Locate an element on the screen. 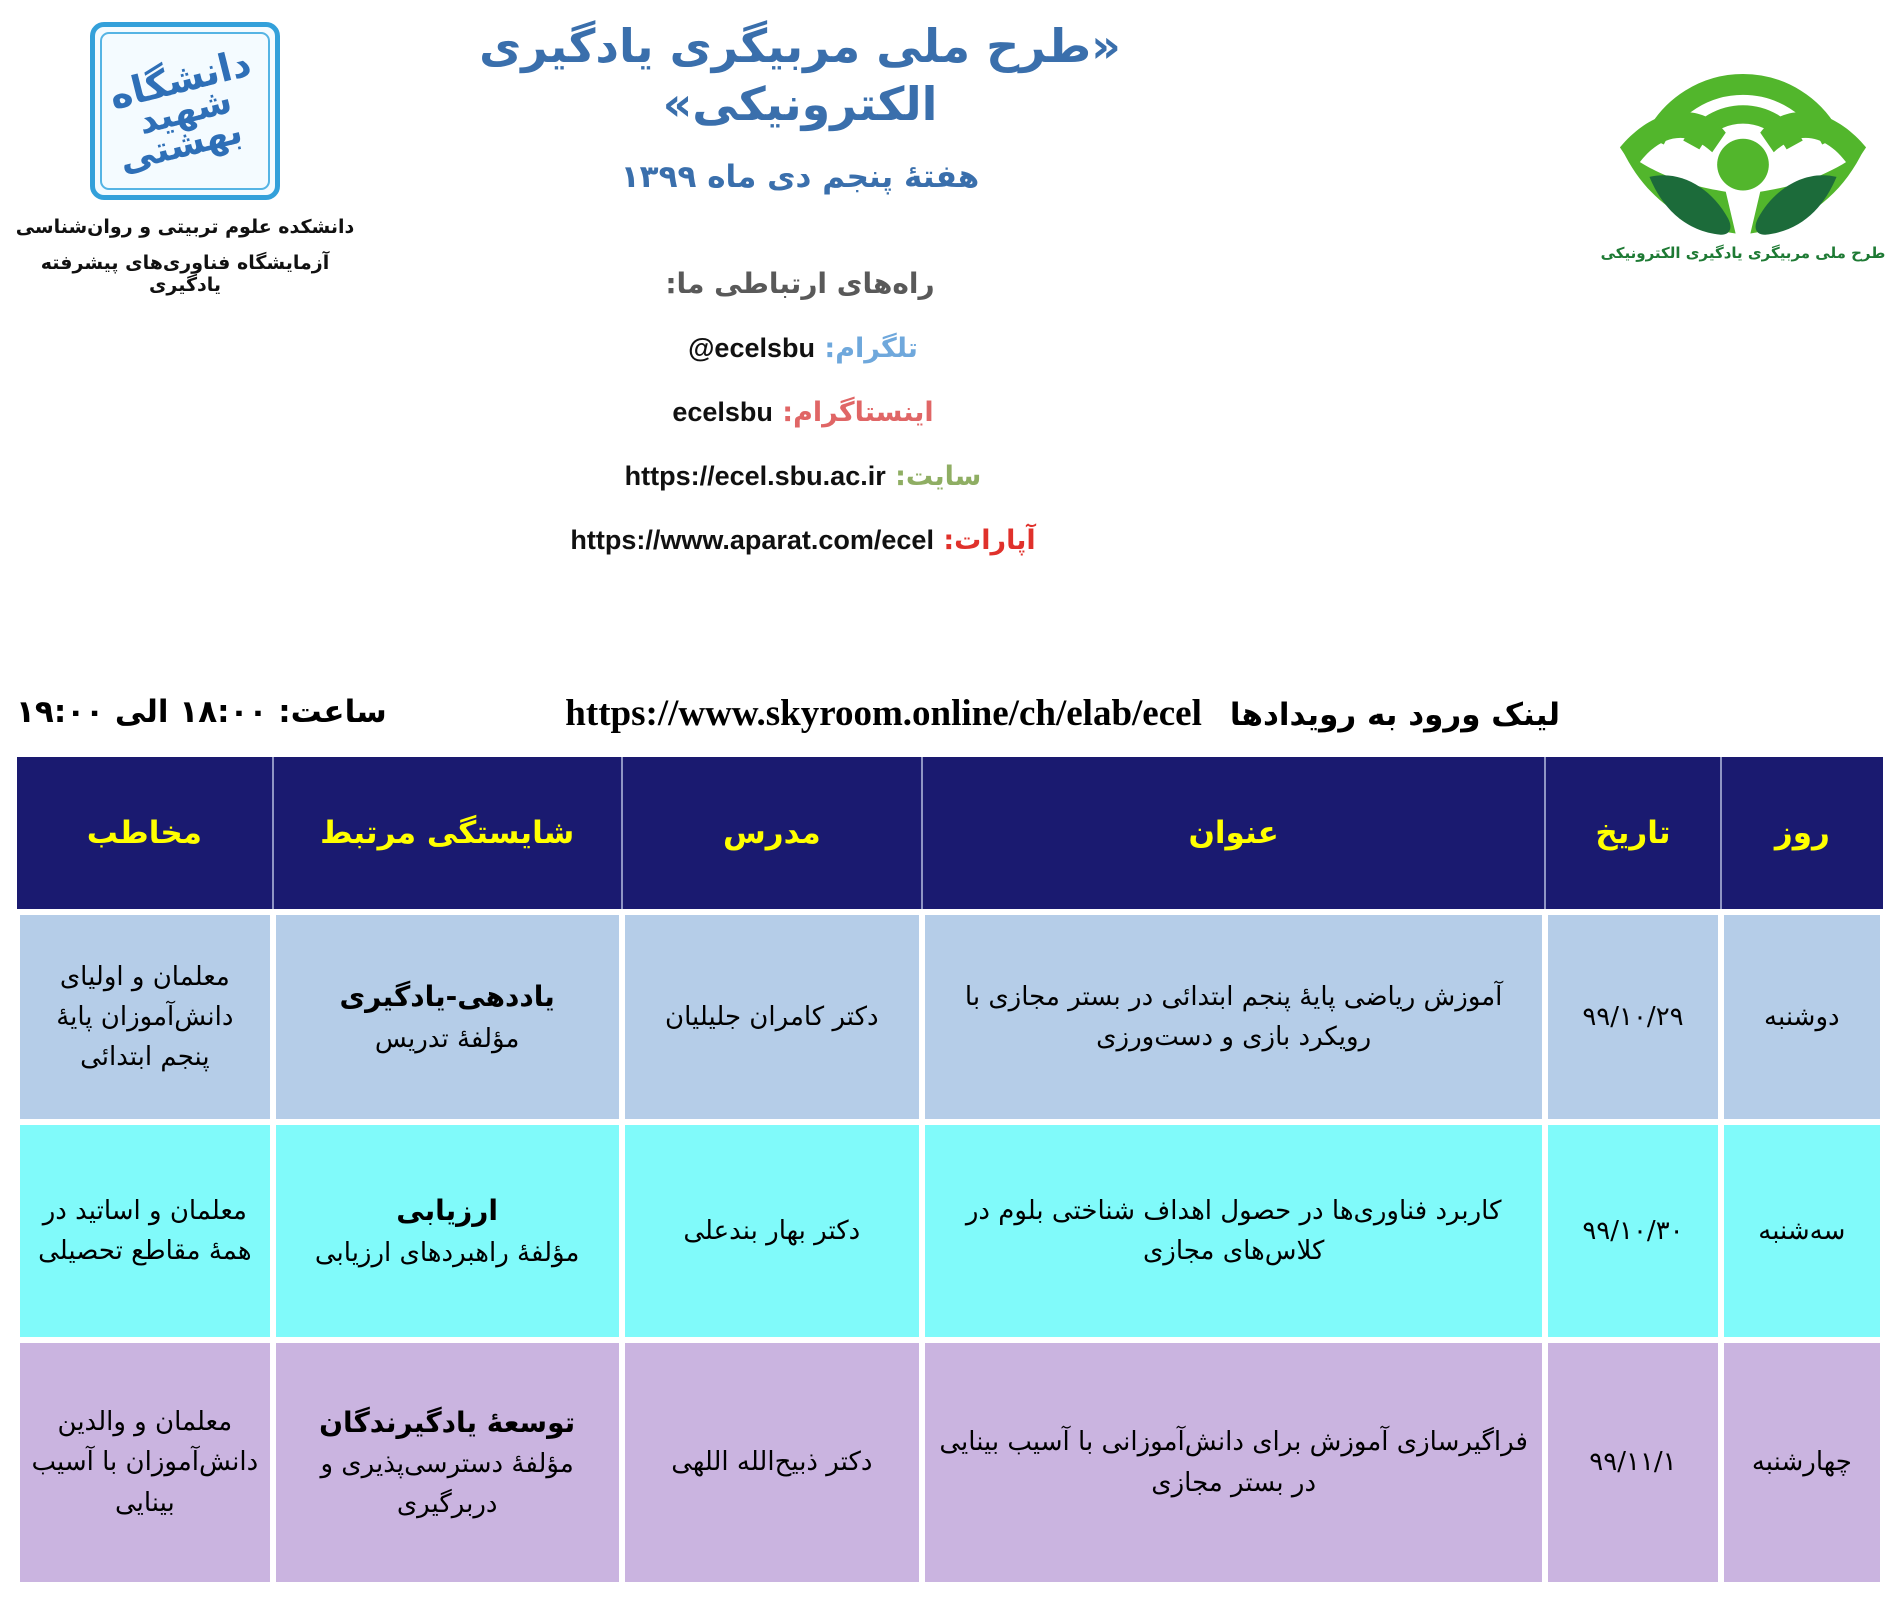 The height and width of the screenshot is (1620, 1900). cell-audience: معلمان و اساتید در همهٔ مقاطع تحصیلی is located at coordinates (145, 1231).